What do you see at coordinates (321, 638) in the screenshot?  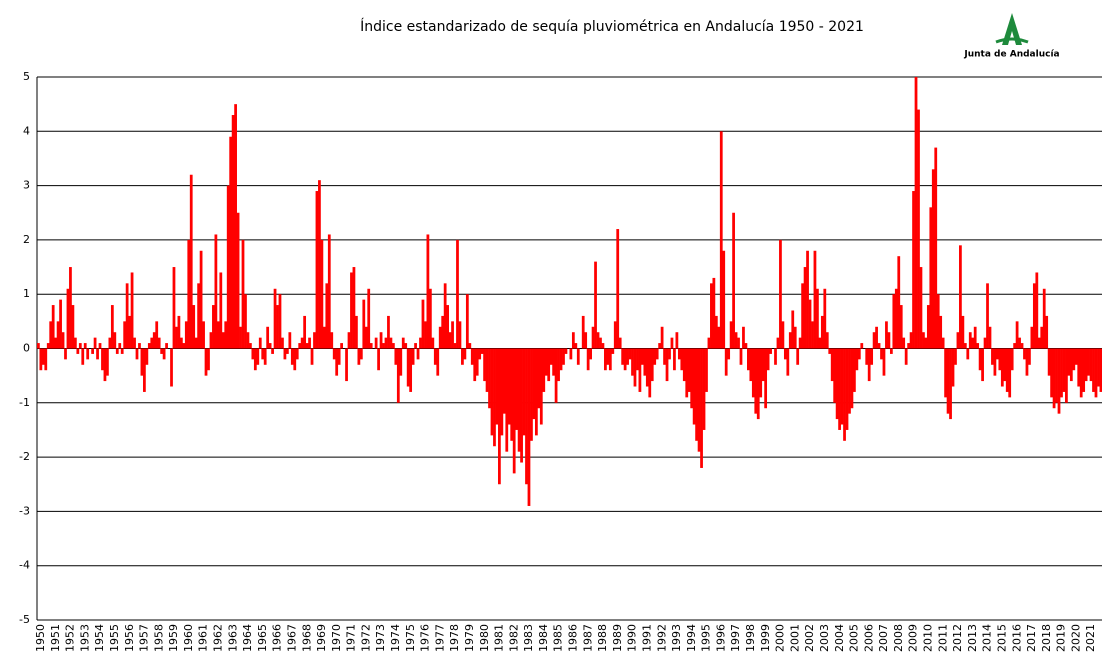 I see `x-tick-label: 1969` at bounding box center [321, 638].